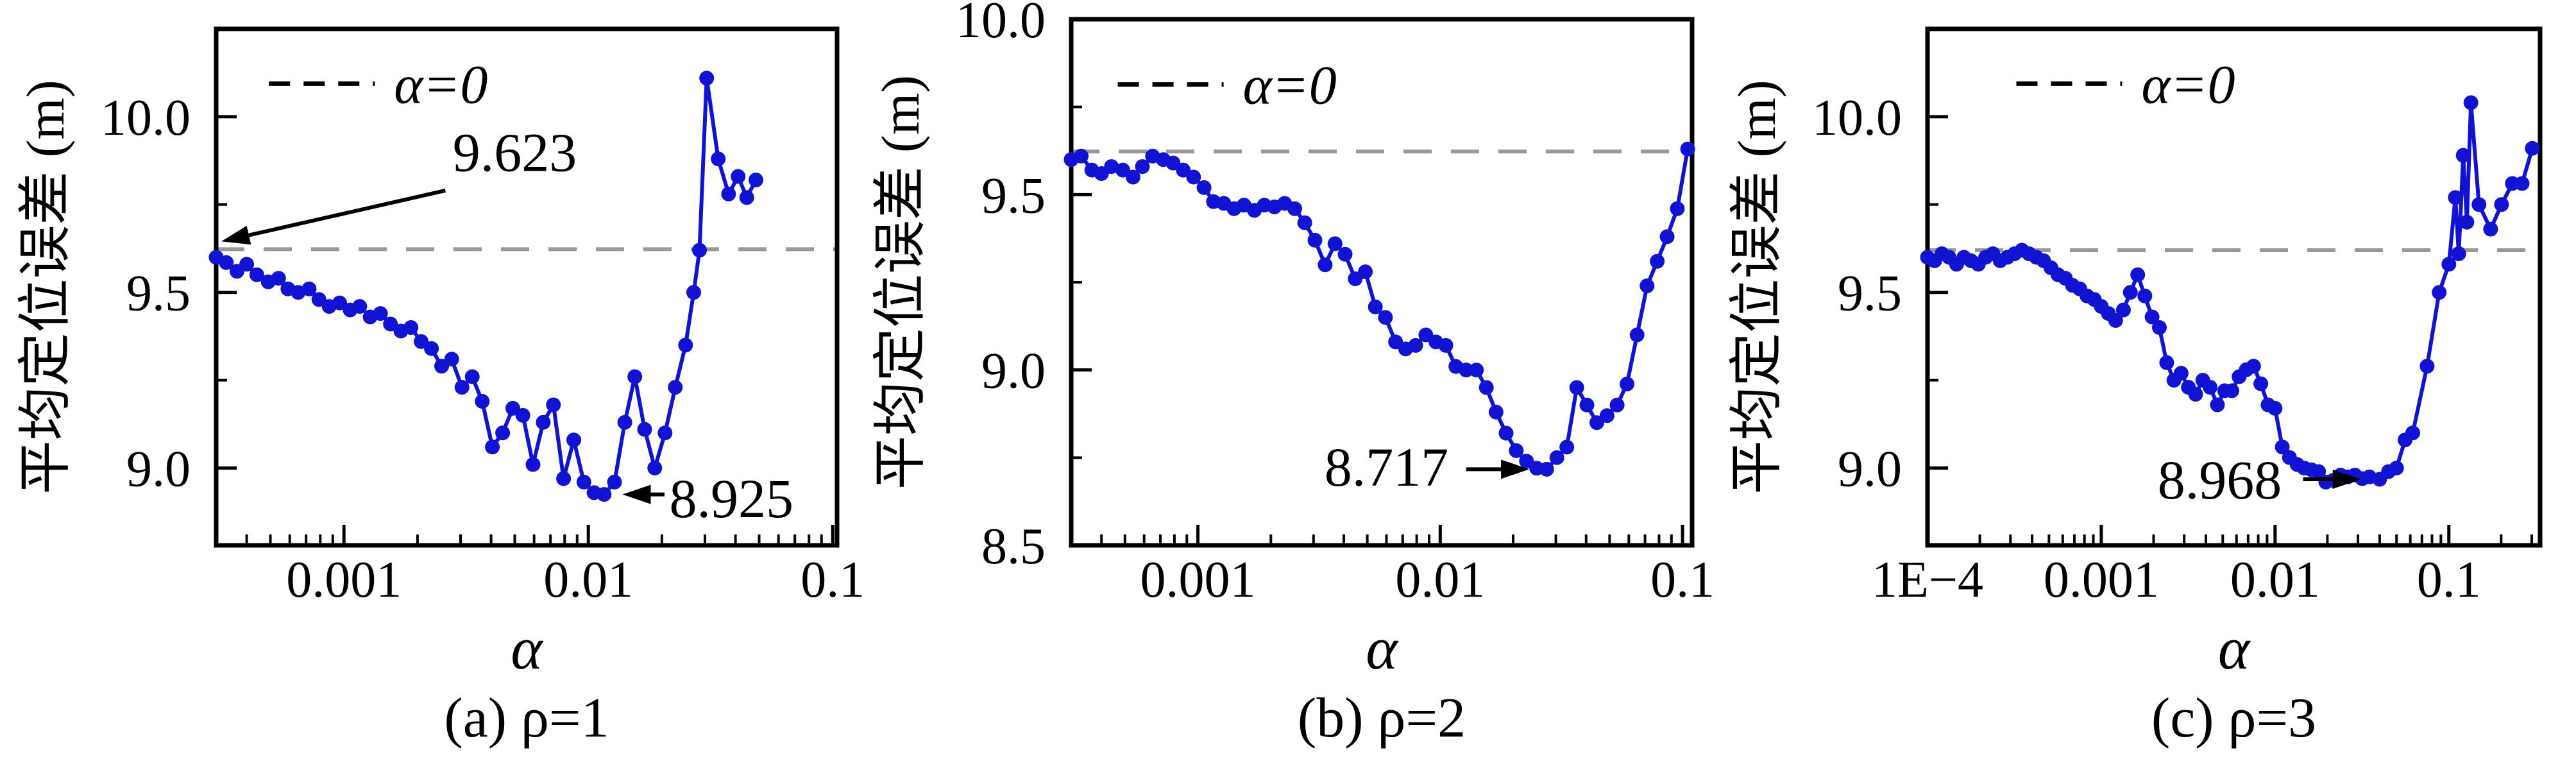 The width and height of the screenshot is (2576, 759). What do you see at coordinates (440, 84) in the screenshot?
I see `legend-label: α=0` at bounding box center [440, 84].